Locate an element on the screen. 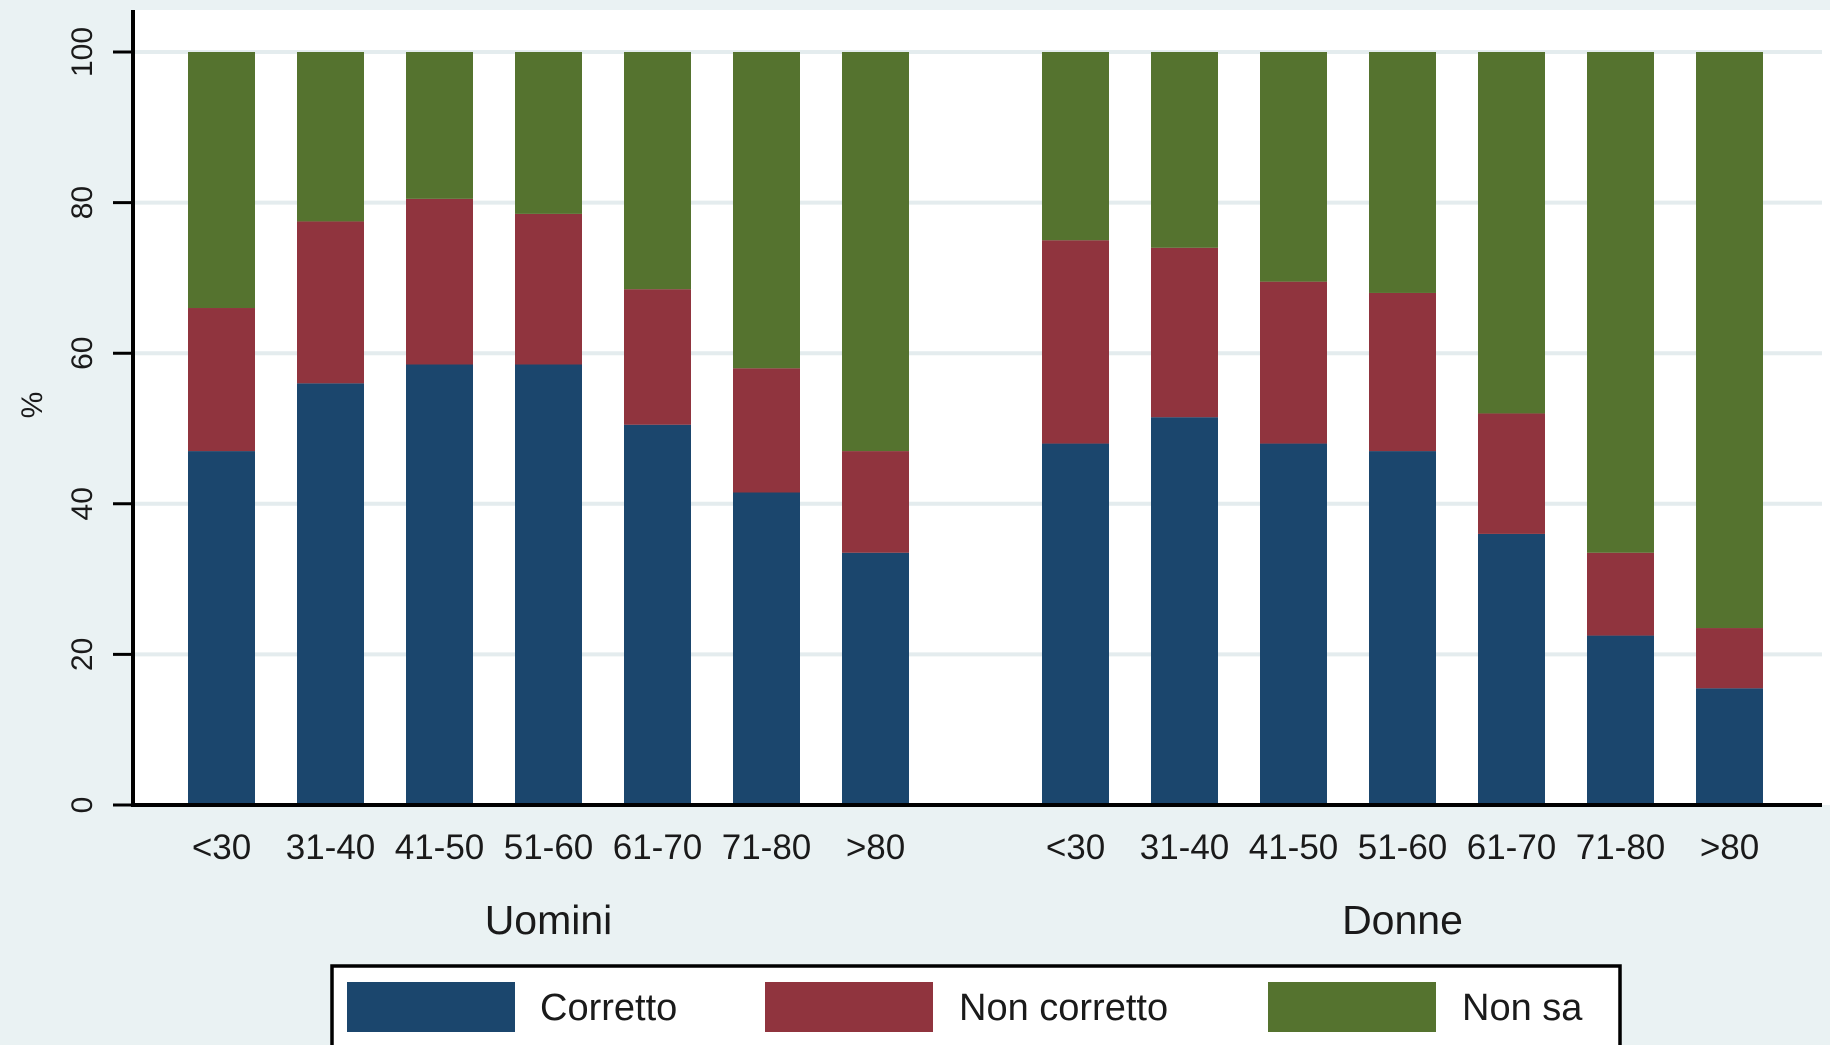 The image size is (1830, 1045). legend-label: Non corretto is located at coordinates (1063, 1008).